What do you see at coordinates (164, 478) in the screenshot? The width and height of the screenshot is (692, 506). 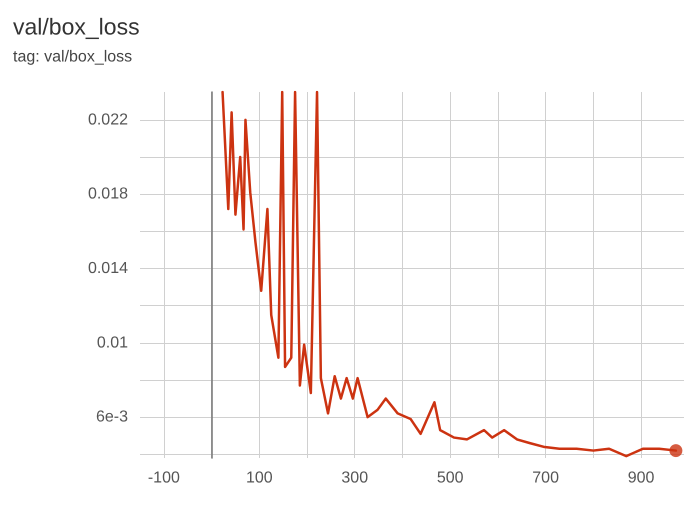 I see `x-tick-label: -100` at bounding box center [164, 478].